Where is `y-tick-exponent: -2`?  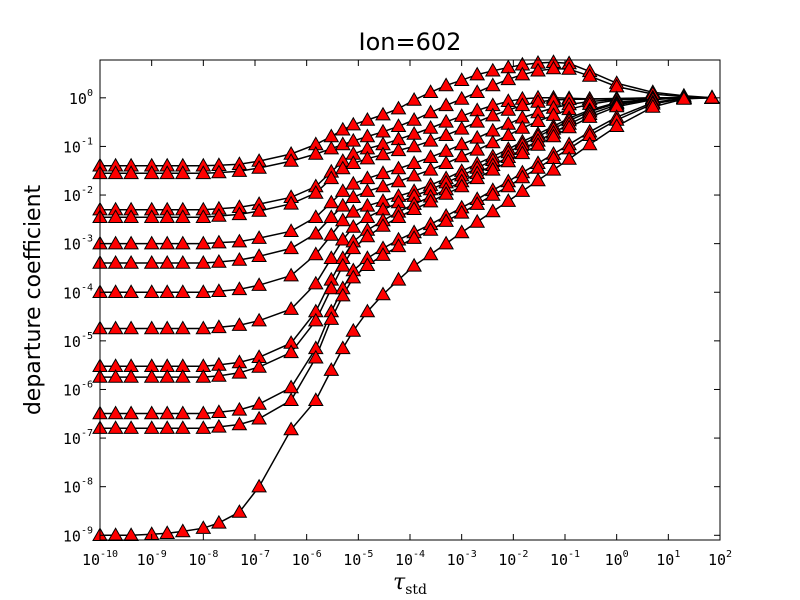
y-tick-exponent: -2 is located at coordinates (87, 190).